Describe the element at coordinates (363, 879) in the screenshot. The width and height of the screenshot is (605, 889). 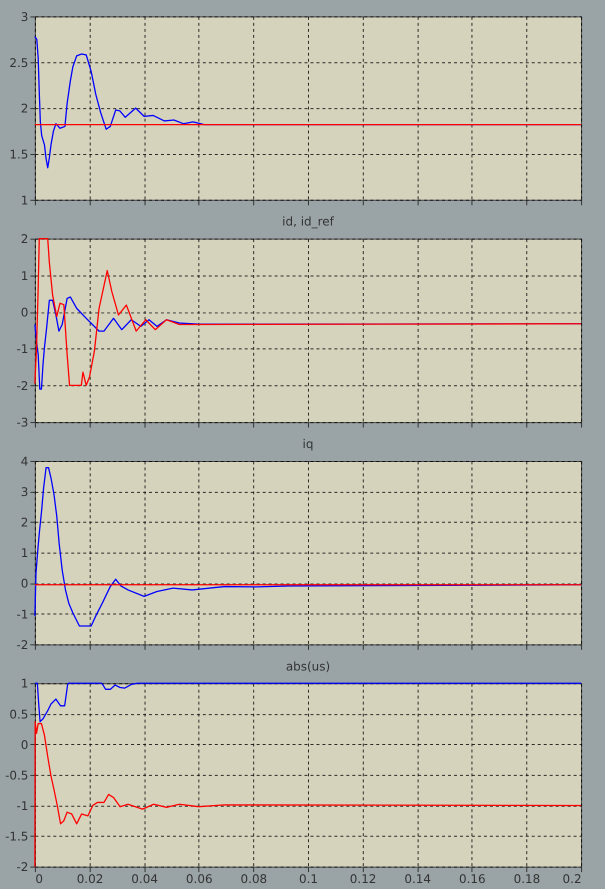
I see `x-tick-label: 0.12` at that location.